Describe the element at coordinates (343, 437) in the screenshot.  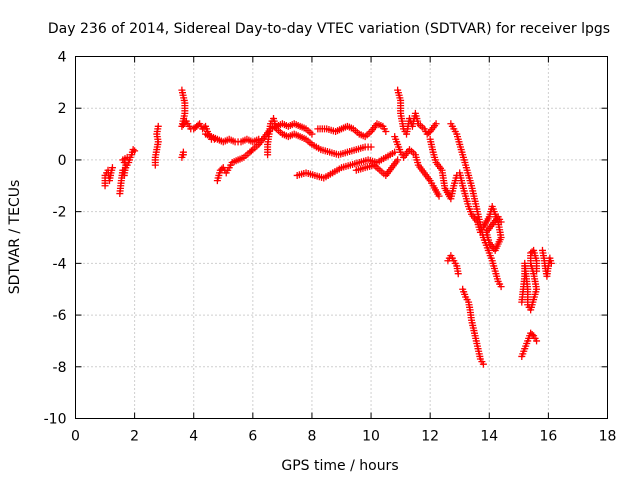
I see `x-tick-labels: 0 2 4 6 8 10 12 14 16 18` at that location.